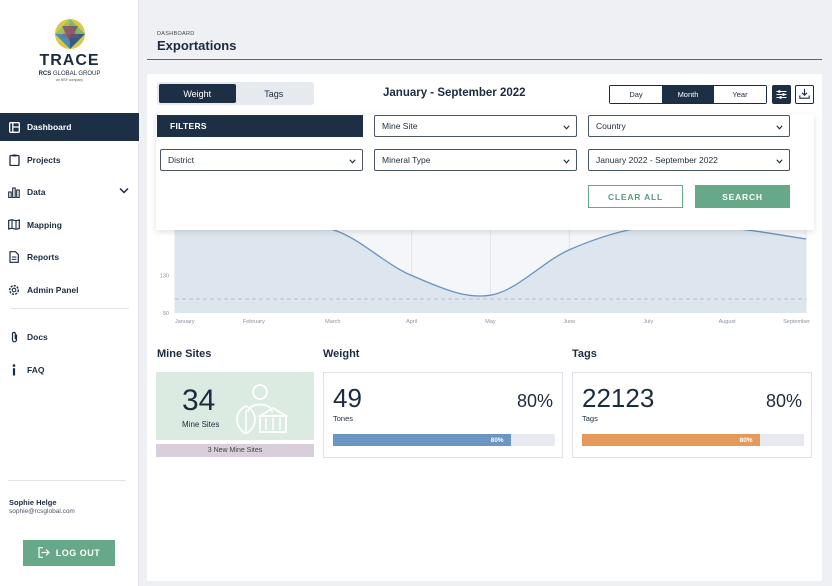  What do you see at coordinates (49, 127) in the screenshot?
I see `sidebar-item-label: Dashboard` at bounding box center [49, 127].